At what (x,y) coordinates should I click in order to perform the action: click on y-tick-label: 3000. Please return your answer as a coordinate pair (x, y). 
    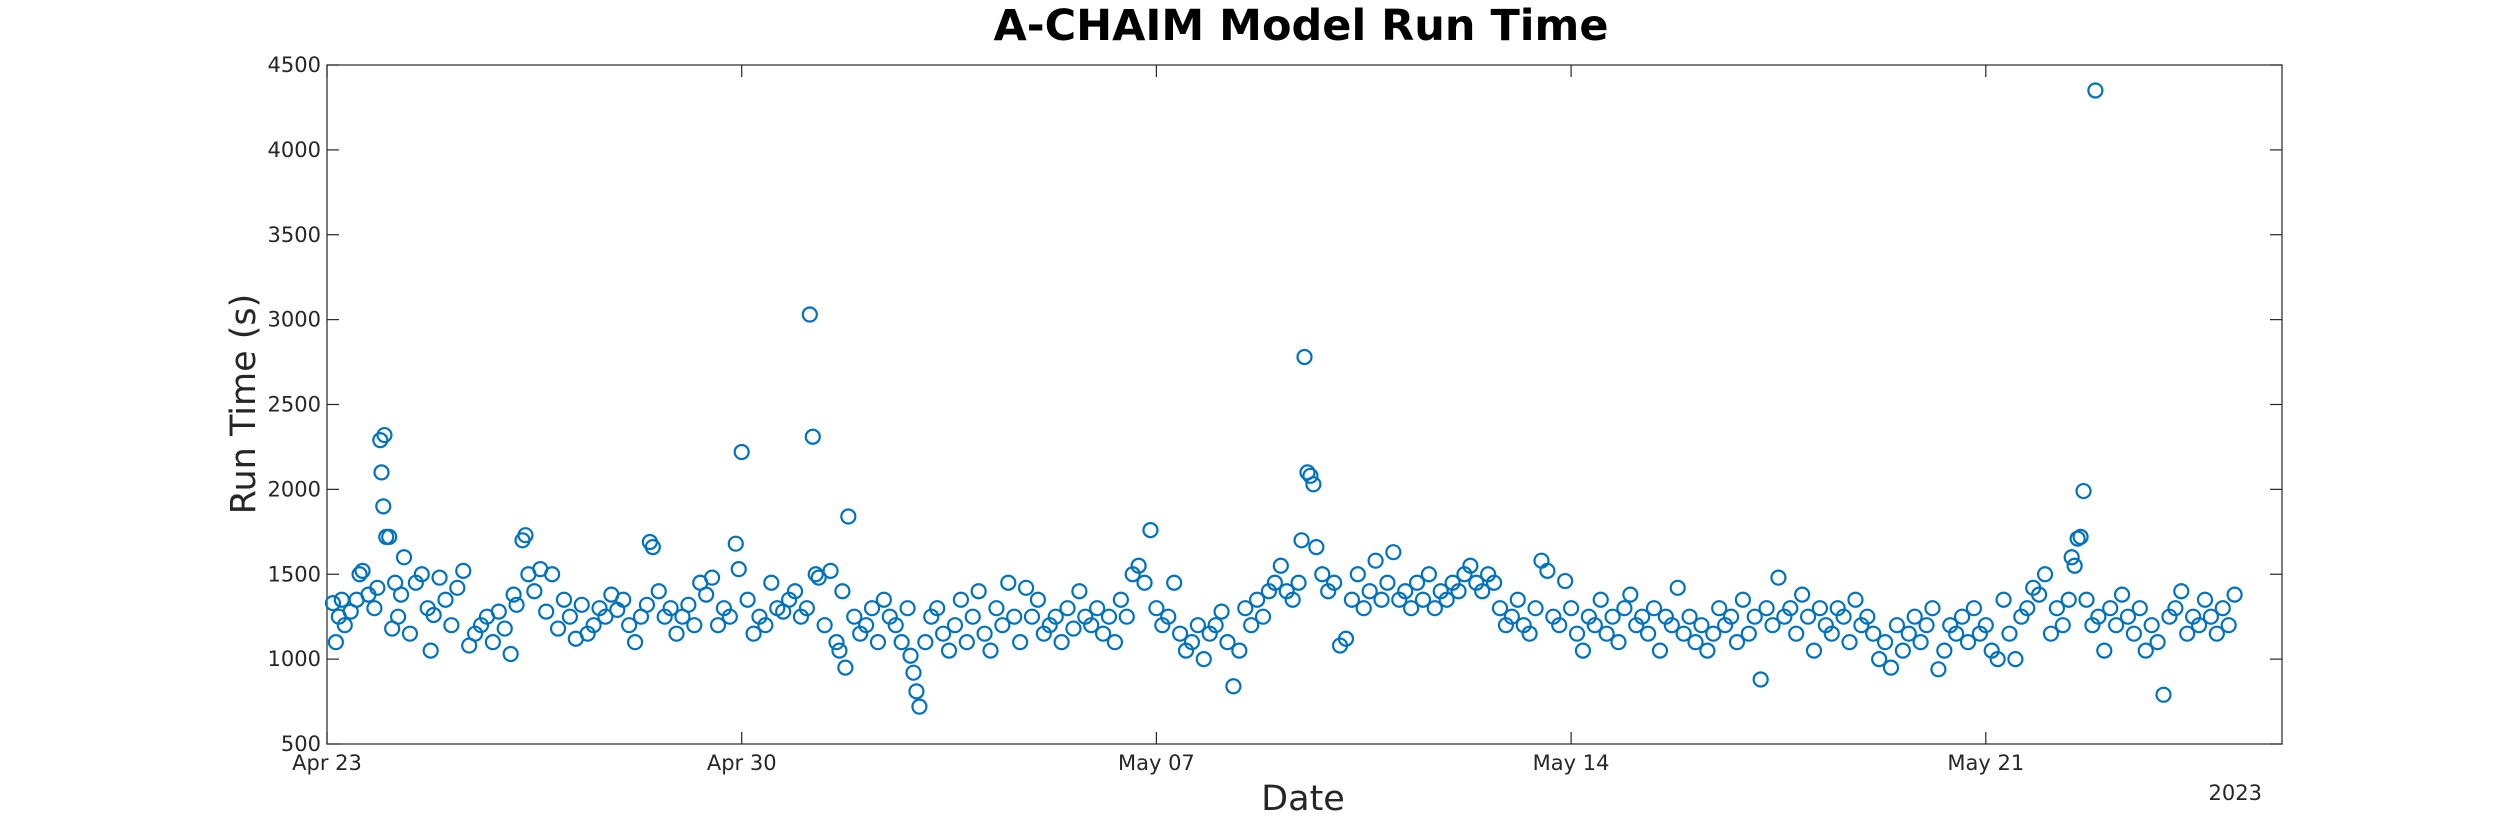
    Looking at the image, I should click on (294, 320).